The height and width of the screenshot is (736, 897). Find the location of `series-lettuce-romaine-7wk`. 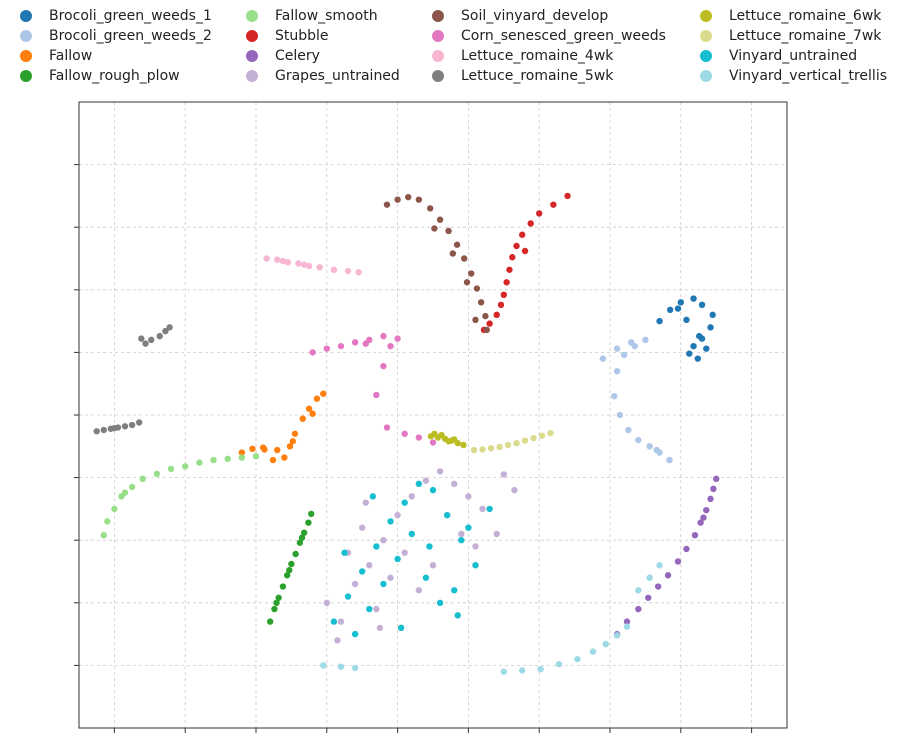

series-lettuce-romaine-7wk is located at coordinates (512, 441).